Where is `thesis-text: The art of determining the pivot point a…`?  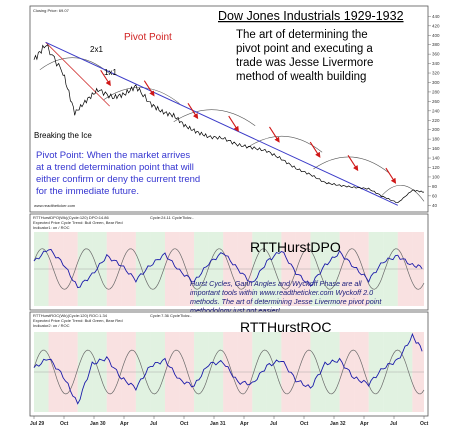 thesis-text: The art of determining the pivot point a… is located at coordinates (304, 56).